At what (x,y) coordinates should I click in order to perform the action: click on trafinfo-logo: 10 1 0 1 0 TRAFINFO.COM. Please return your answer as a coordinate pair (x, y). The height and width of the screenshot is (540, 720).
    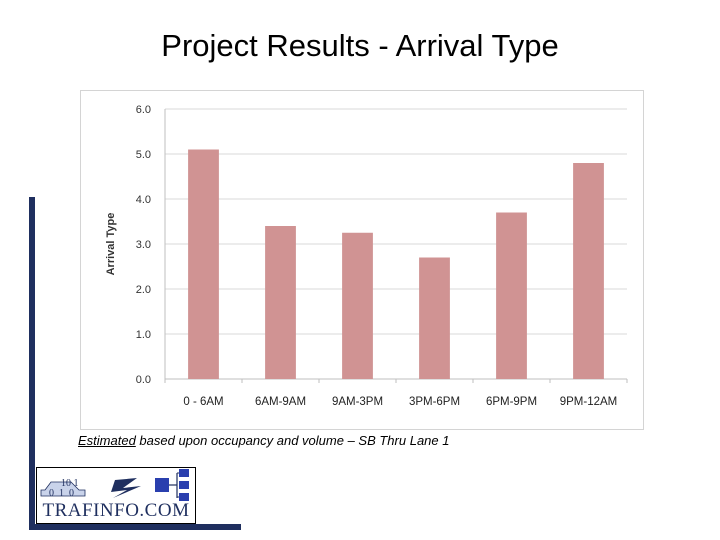
    Looking at the image, I should click on (116, 495).